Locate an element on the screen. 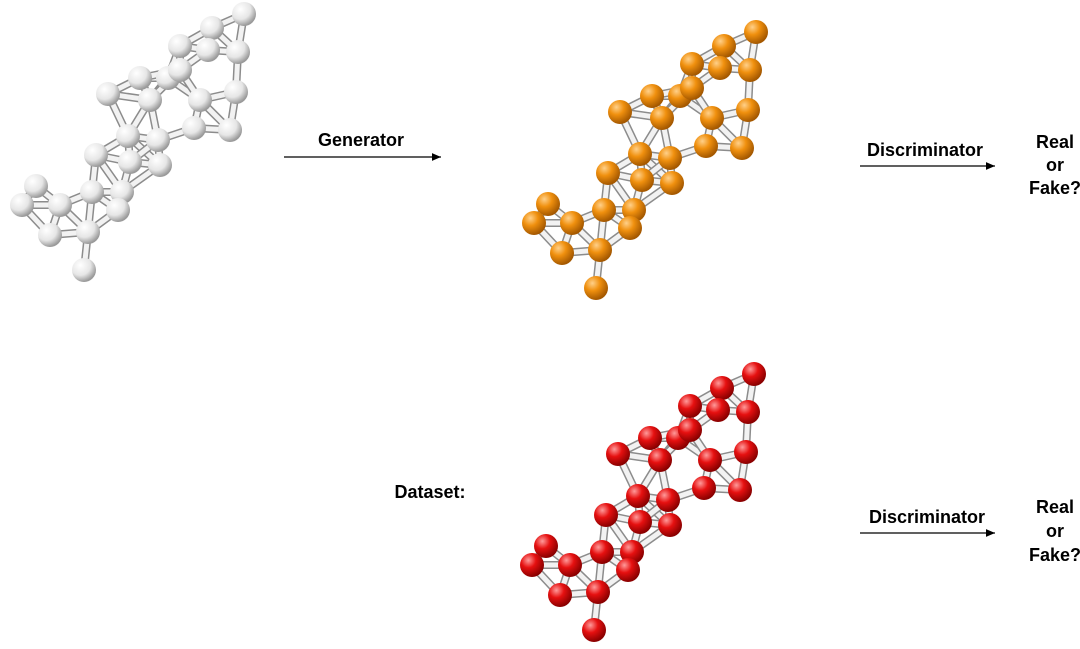  generator-label: Generator is located at coordinates (361, 140).